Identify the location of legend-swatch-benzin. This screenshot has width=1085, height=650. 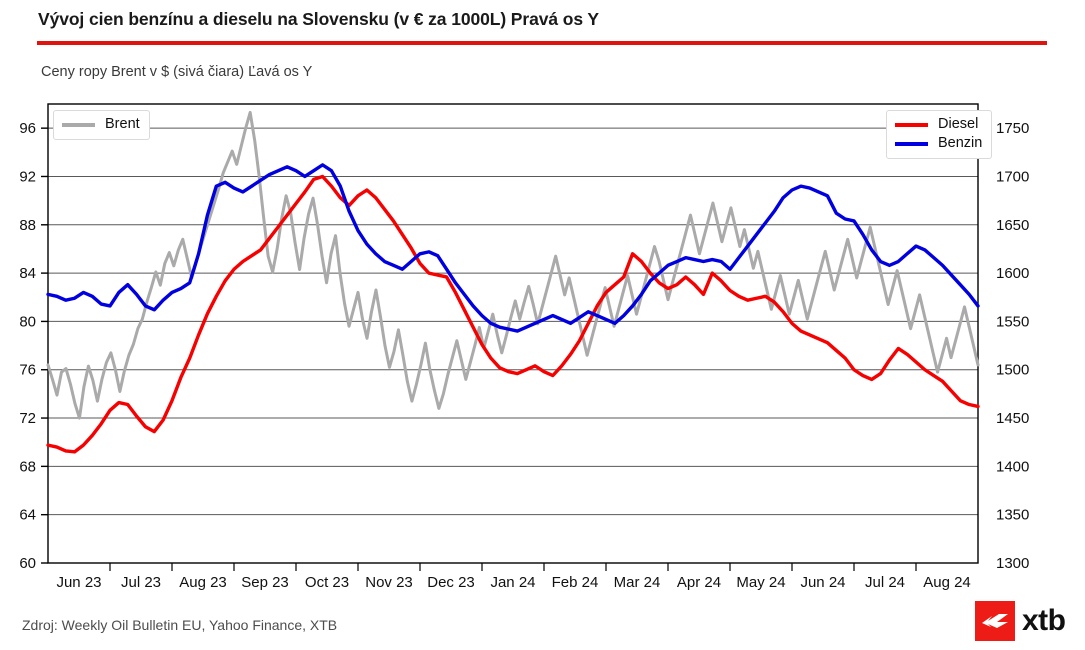
(911, 143).